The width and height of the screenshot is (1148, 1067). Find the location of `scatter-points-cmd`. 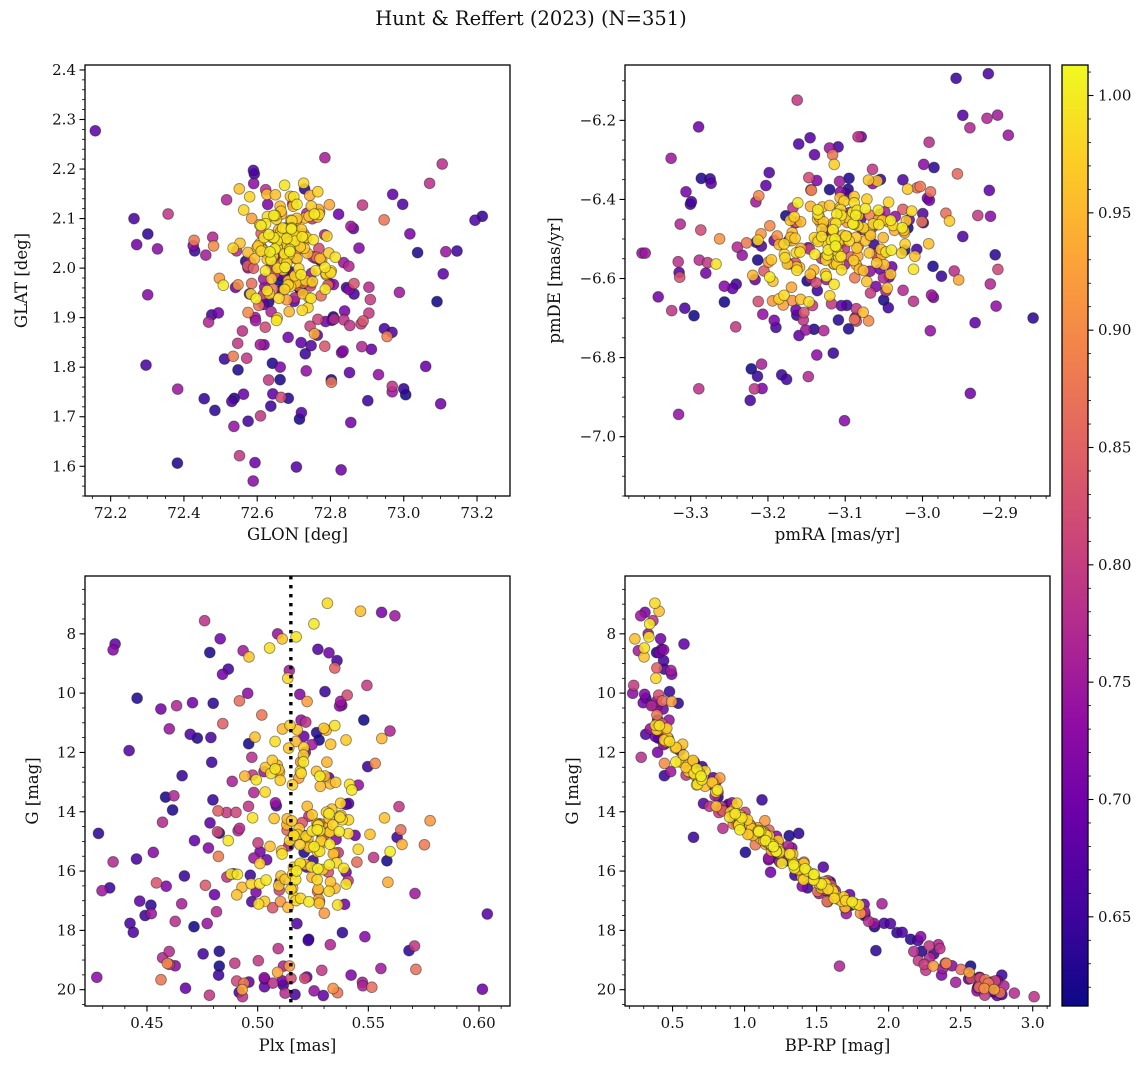

scatter-points-cmd is located at coordinates (833, 800).